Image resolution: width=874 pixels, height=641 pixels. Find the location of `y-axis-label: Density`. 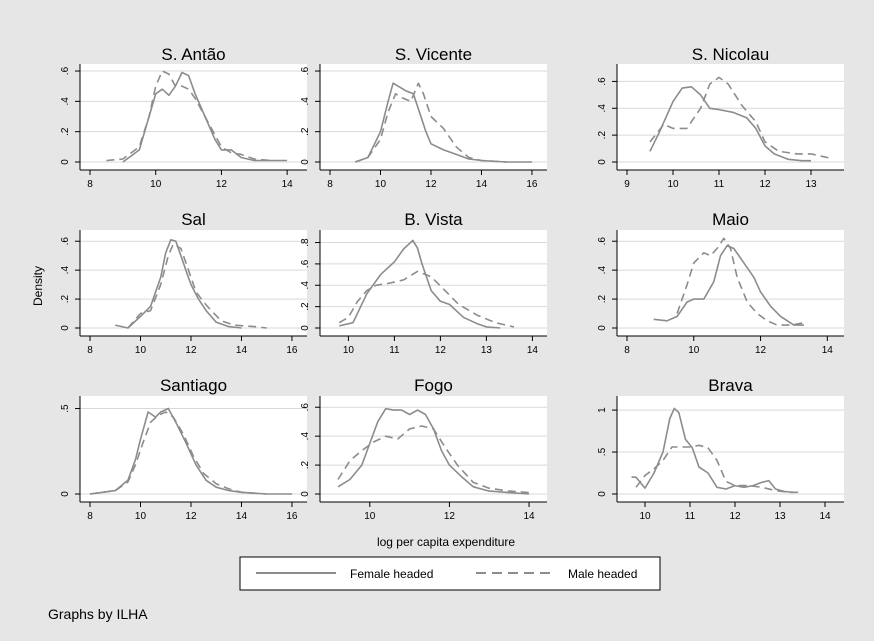

y-axis-label: Density is located at coordinates (38, 286).